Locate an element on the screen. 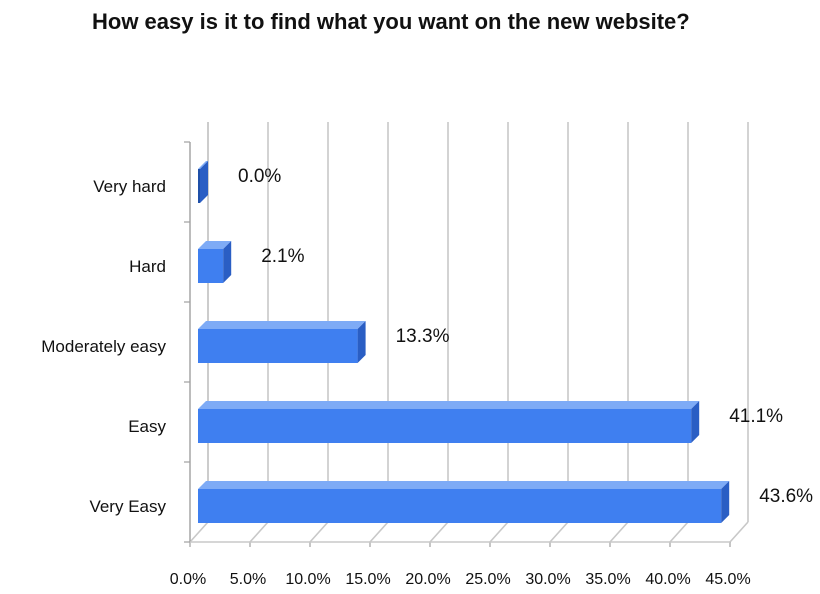 Image resolution: width=820 pixels, height=594 pixels. x-tick-label: 20.0% is located at coordinates (427, 579).